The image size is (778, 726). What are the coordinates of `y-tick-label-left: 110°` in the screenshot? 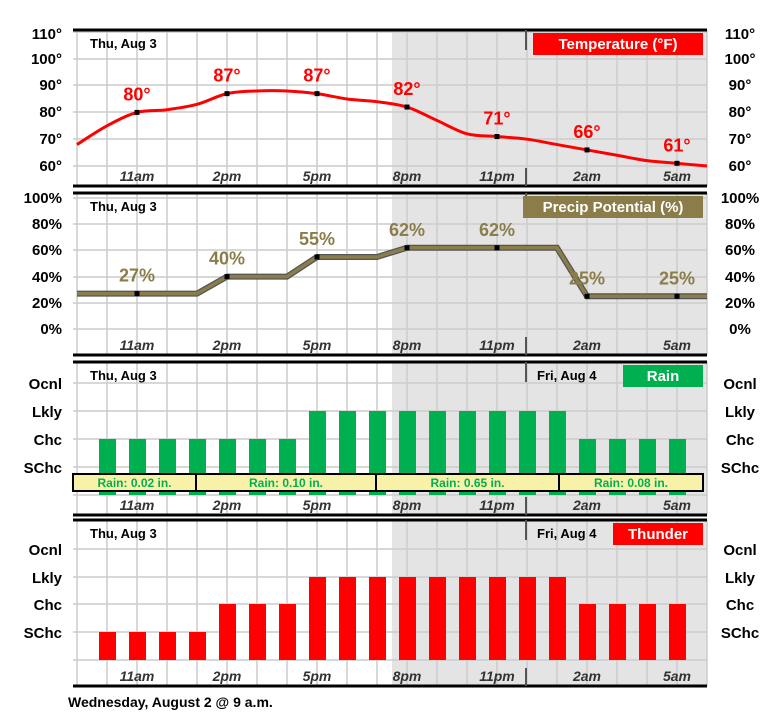 It's located at (47, 34).